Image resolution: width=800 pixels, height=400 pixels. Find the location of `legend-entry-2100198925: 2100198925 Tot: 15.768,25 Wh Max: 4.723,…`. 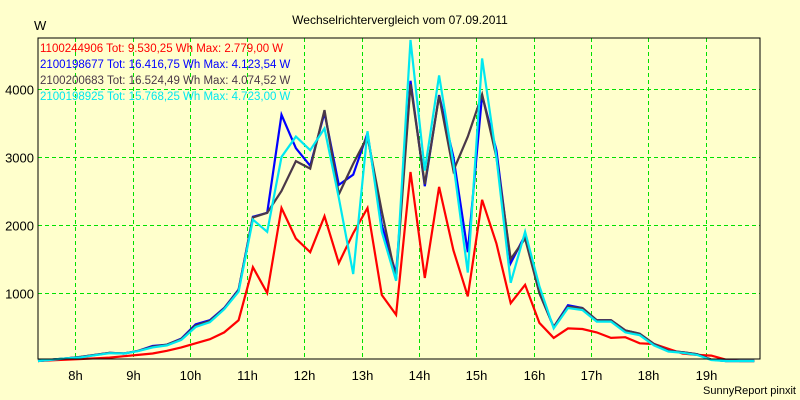

legend-entry-2100198925: 2100198925 Tot: 15.768,25 Wh Max: 4.723,… is located at coordinates (165, 97).